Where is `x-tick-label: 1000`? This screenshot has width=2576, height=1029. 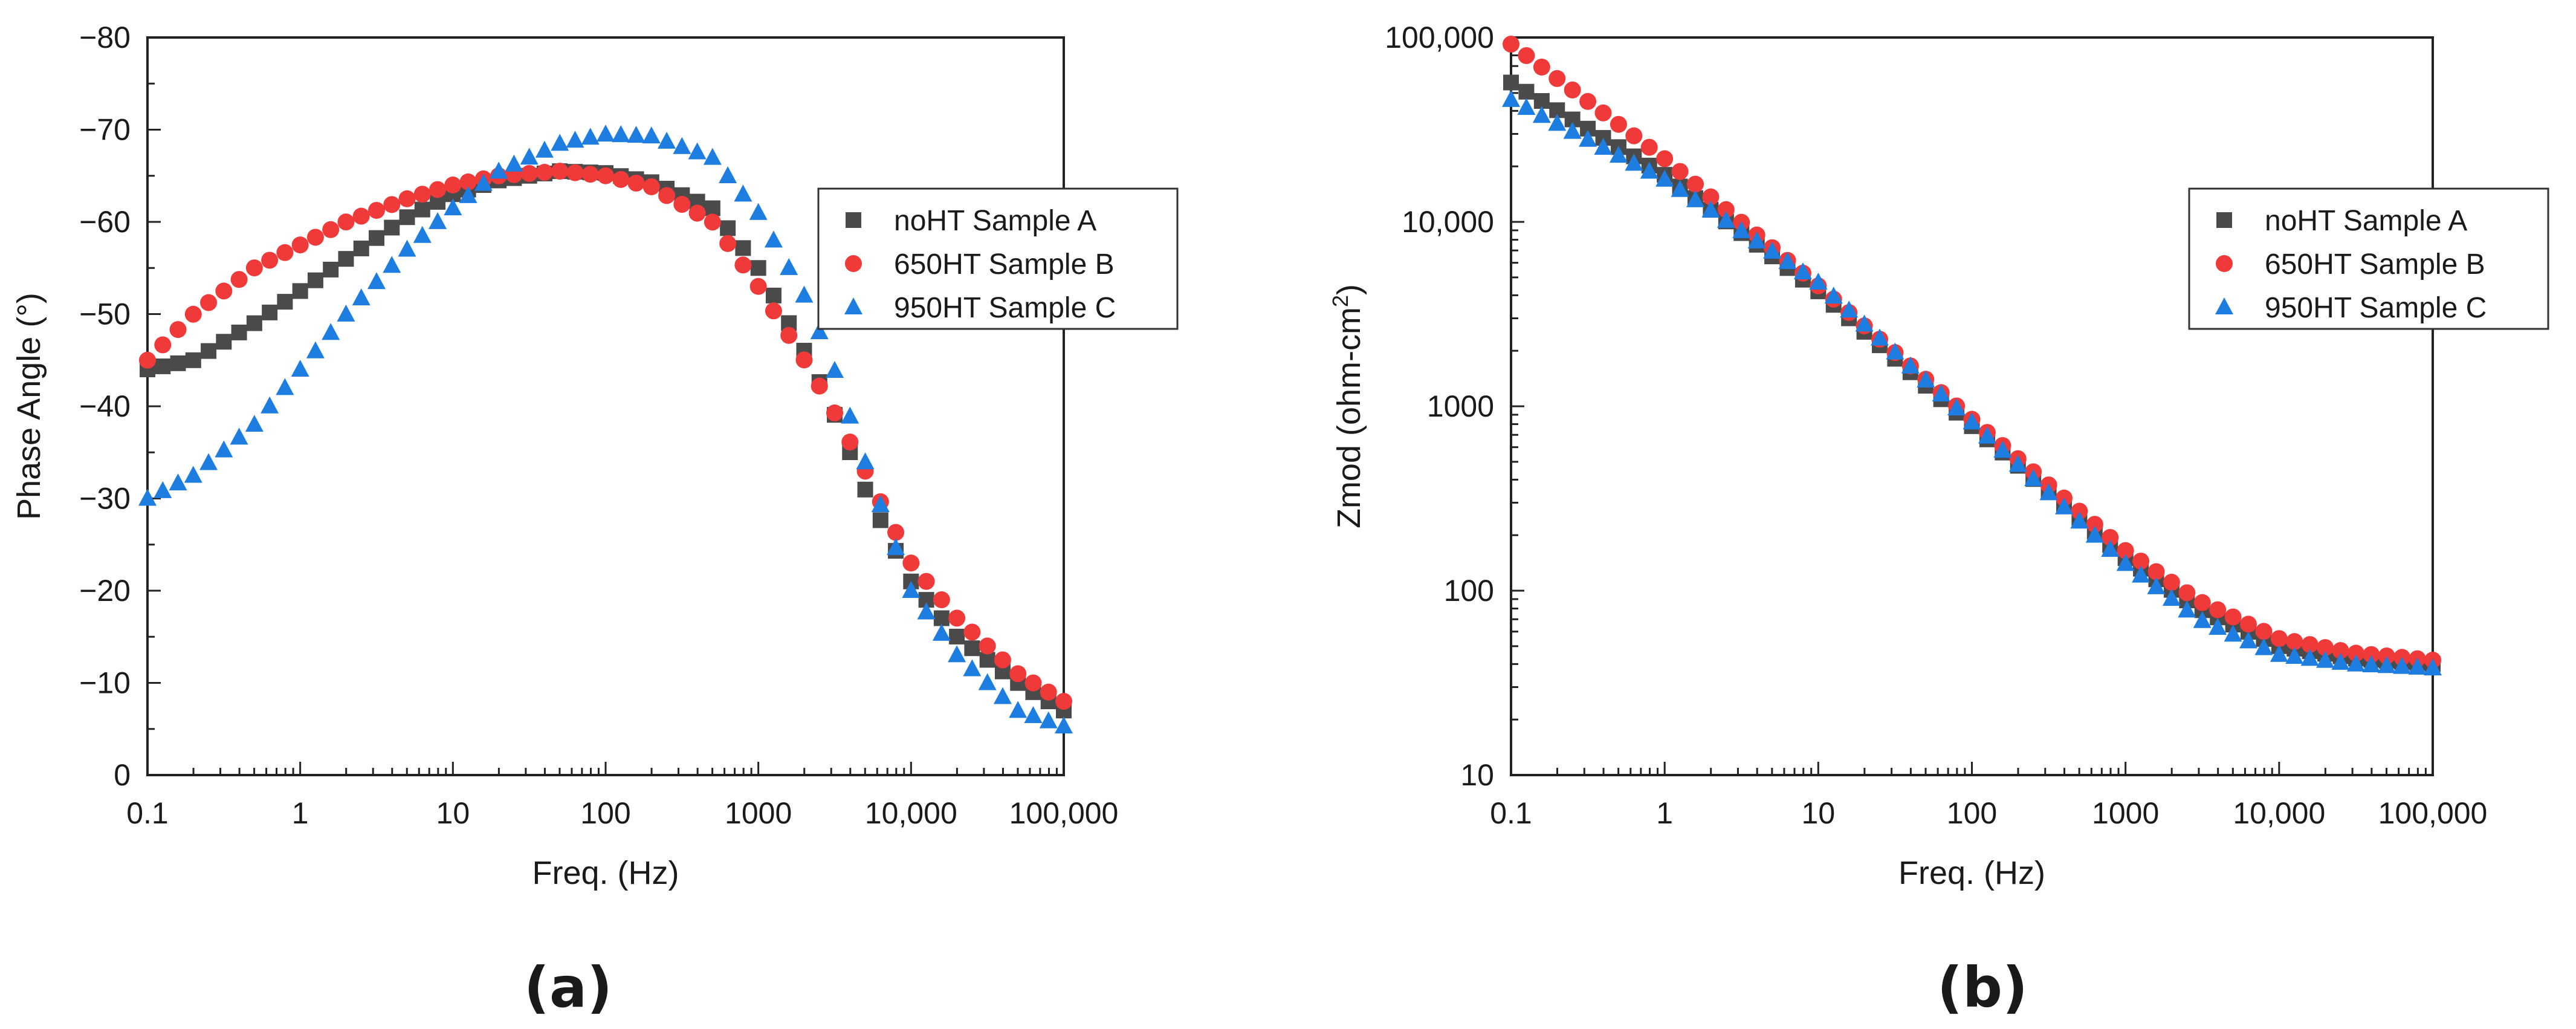 x-tick-label: 1000 is located at coordinates (758, 813).